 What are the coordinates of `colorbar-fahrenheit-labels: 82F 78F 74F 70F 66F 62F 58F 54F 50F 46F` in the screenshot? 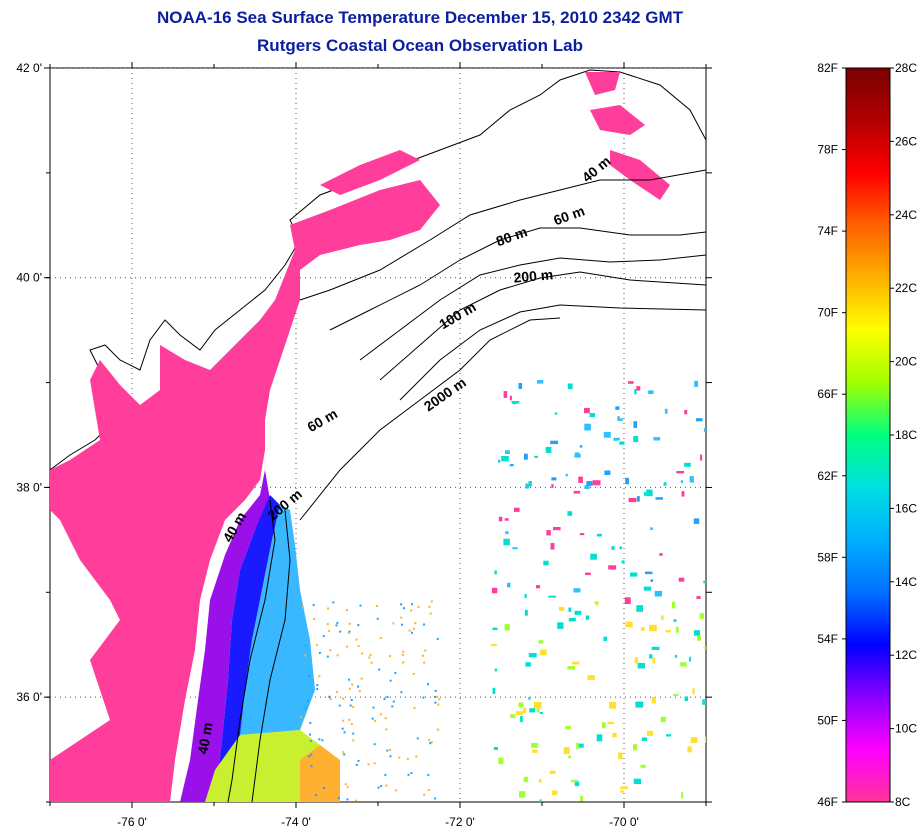 It's located at (831, 435).